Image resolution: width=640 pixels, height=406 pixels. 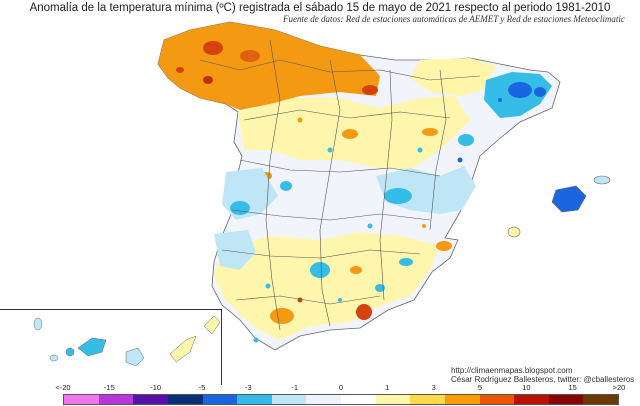 I want to click on legend-tick-label: -1, so click(x=294, y=387).